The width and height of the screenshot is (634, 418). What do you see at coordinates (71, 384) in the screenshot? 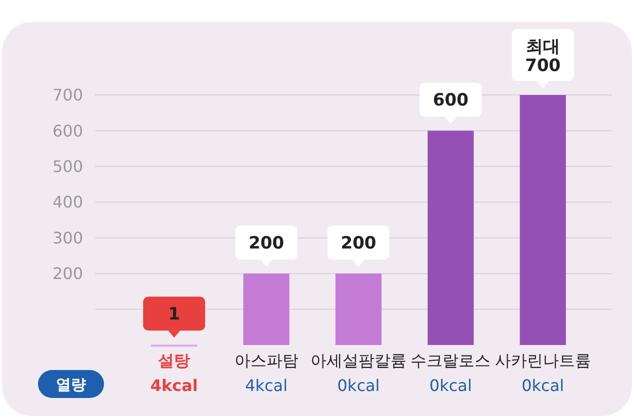
I see `text: 열량` at bounding box center [71, 384].